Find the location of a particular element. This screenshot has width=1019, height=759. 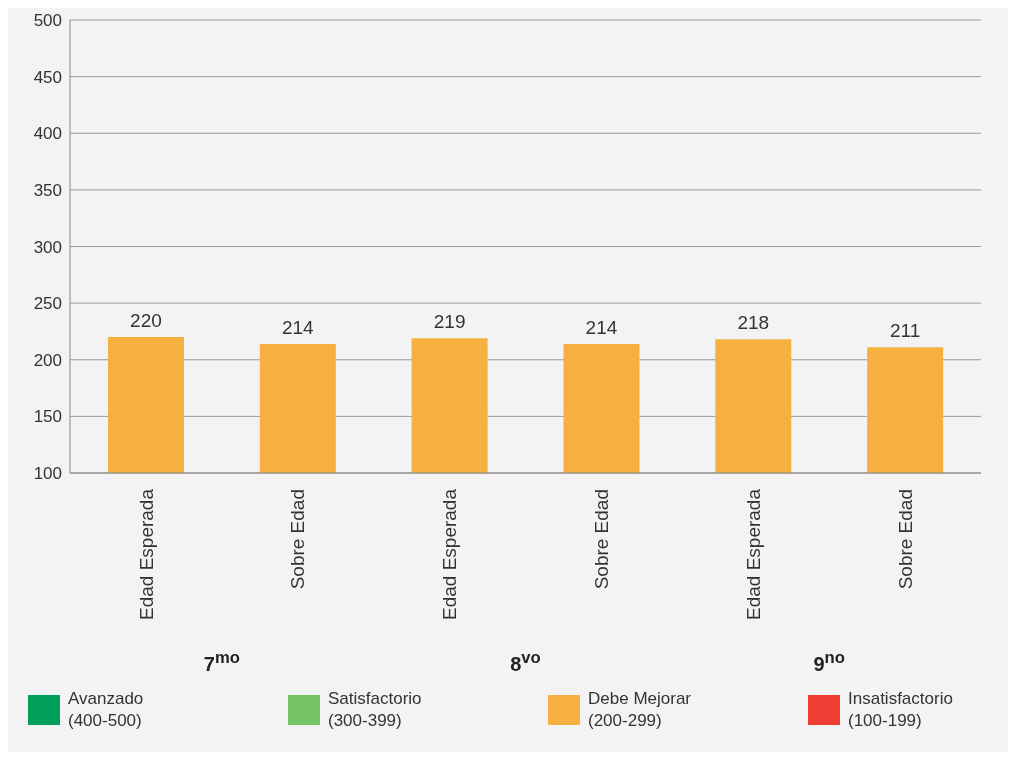

y-tick-label: 450 is located at coordinates (47, 77).